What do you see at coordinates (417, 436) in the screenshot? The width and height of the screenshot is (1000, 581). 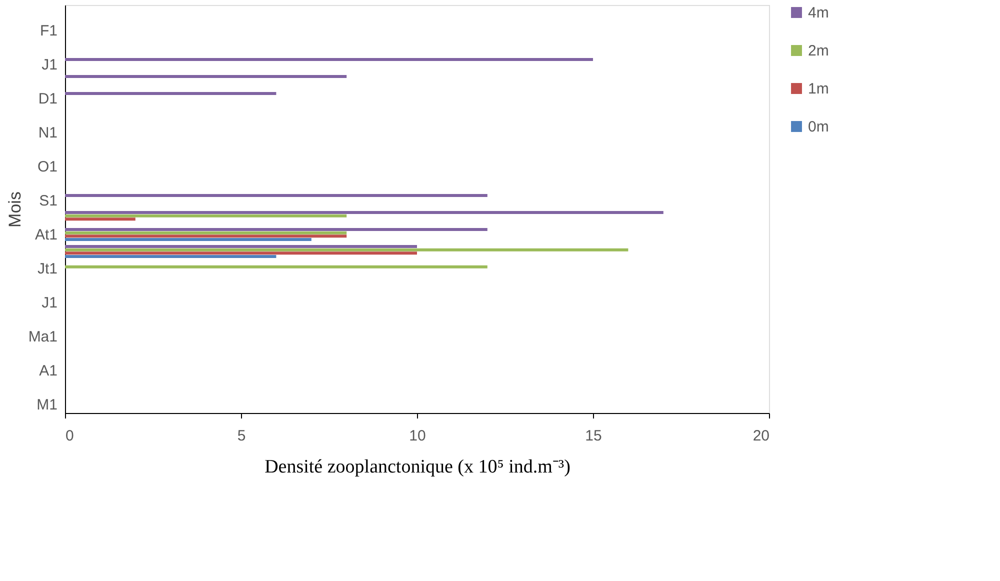 I see `x-tick-label: 10` at bounding box center [417, 436].